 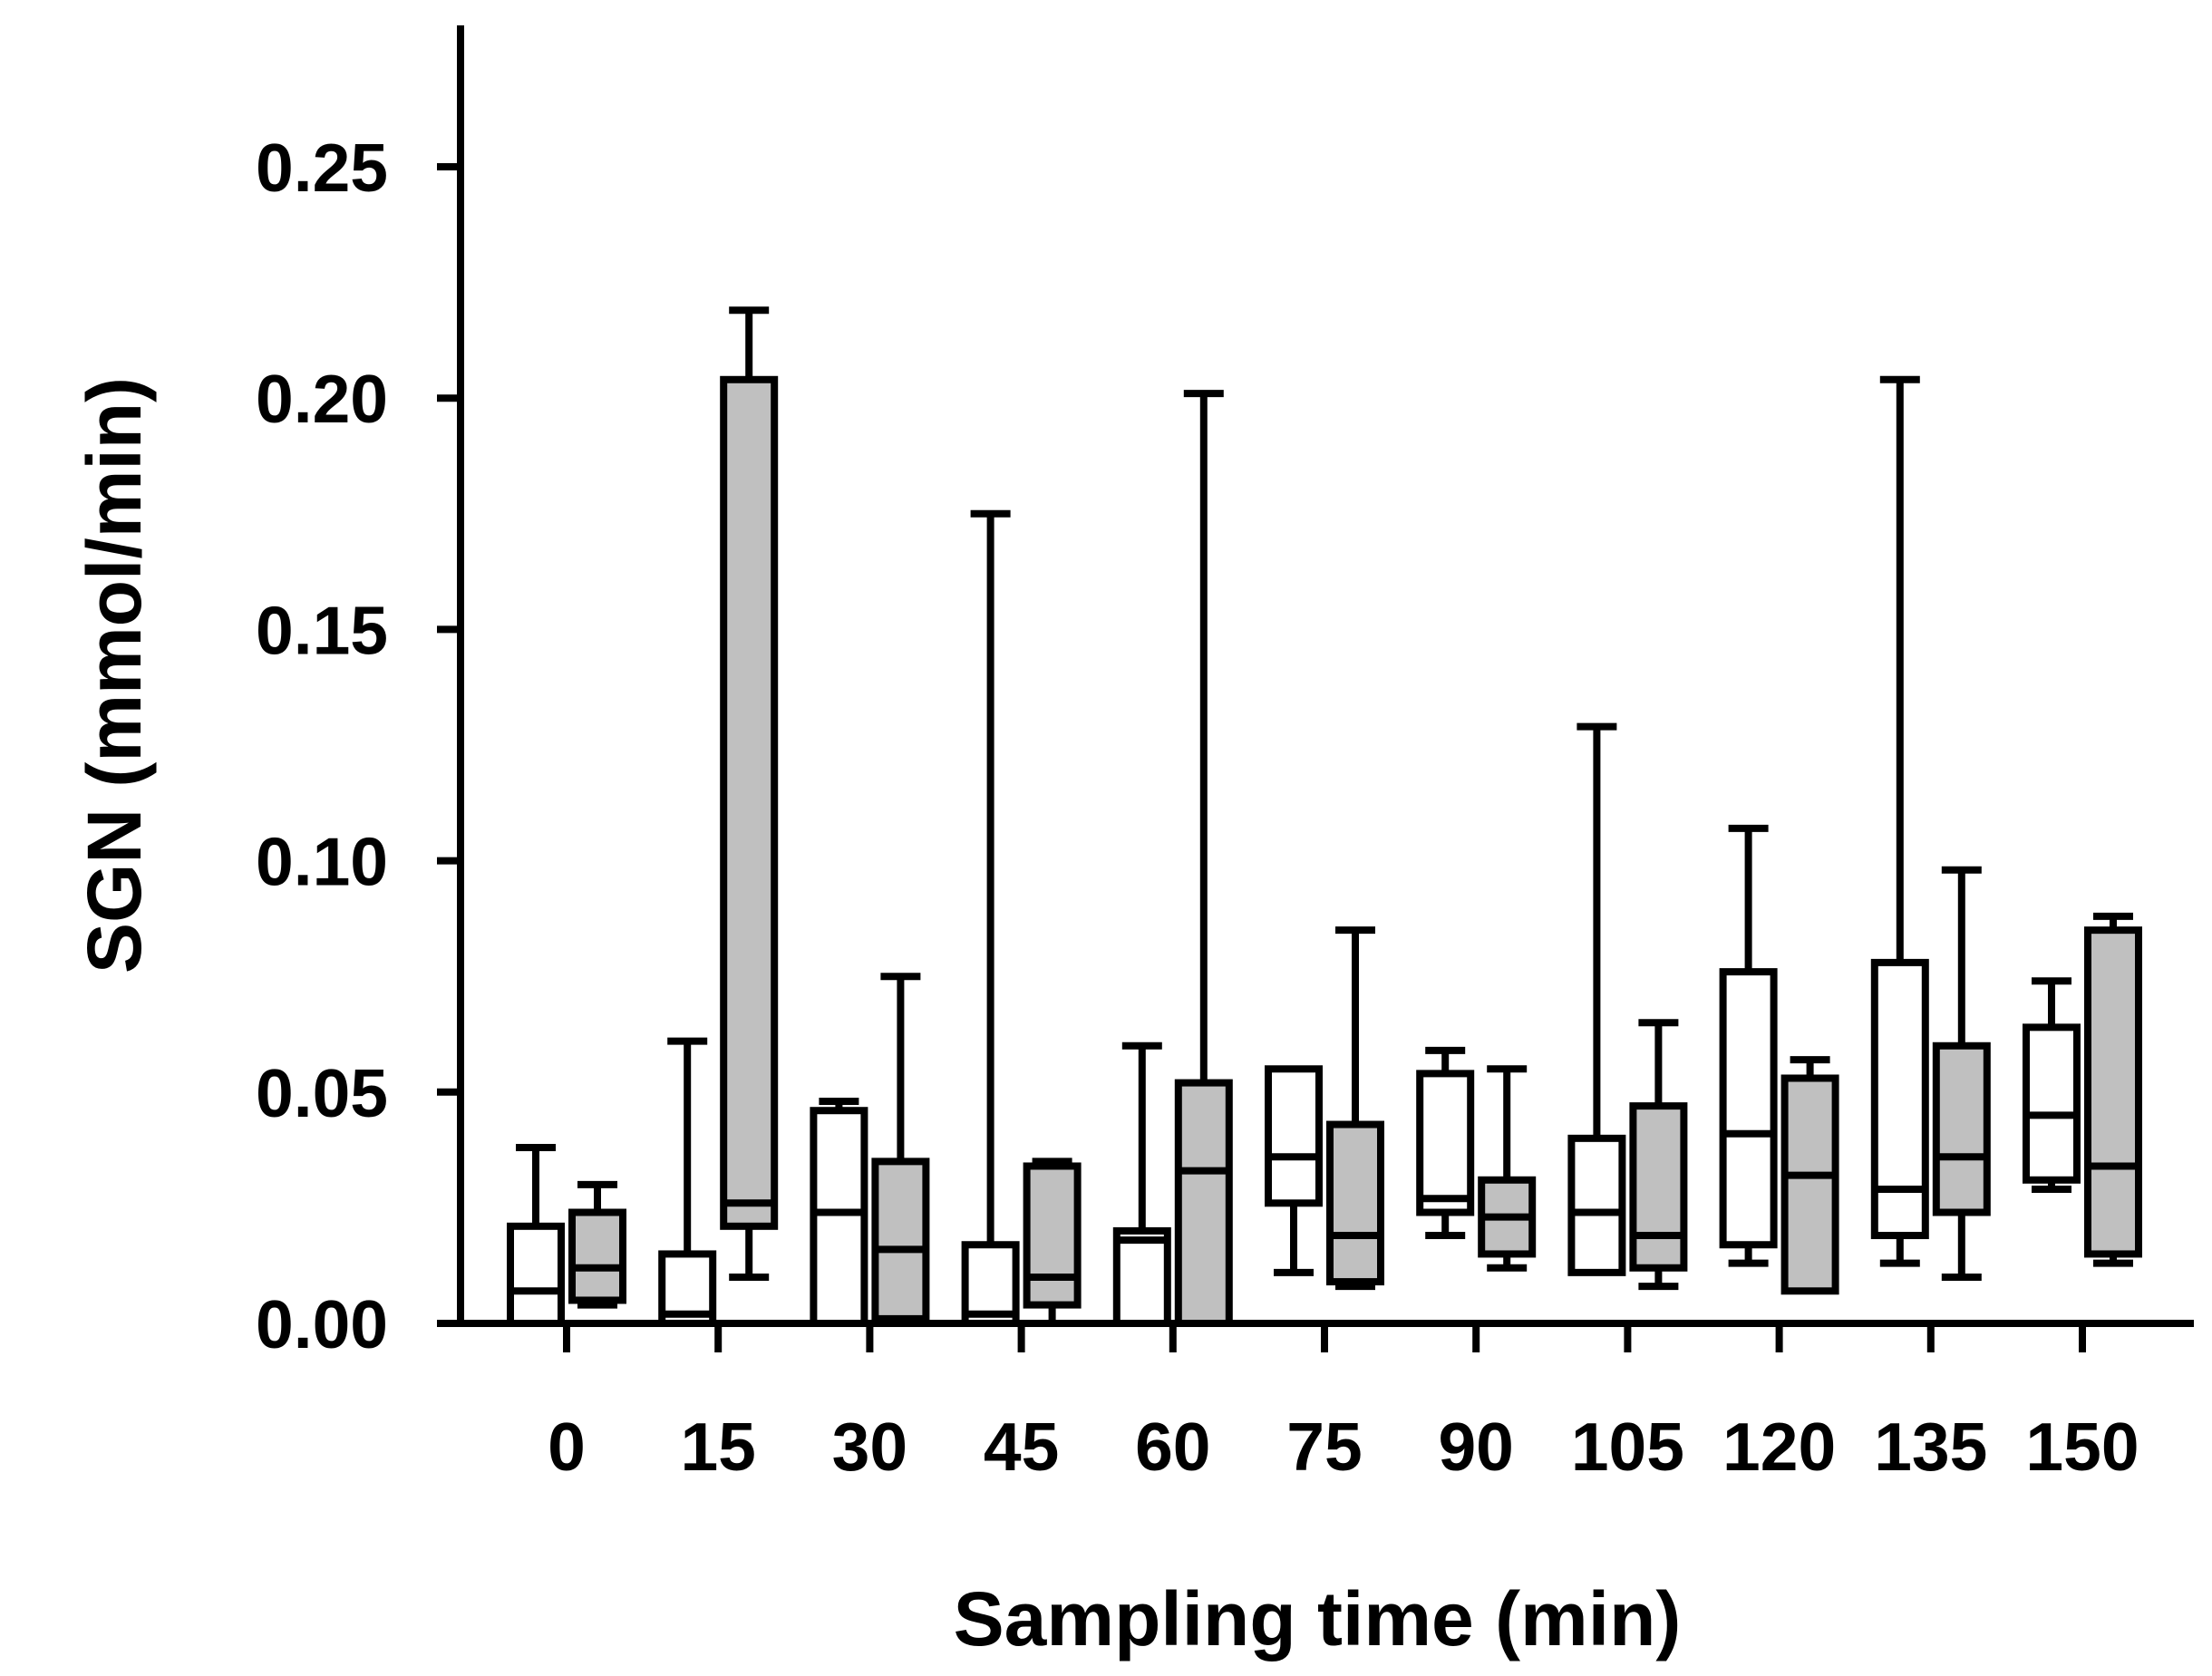 I want to click on y-tick-label-0.05: 0.05, so click(x=322, y=1093).